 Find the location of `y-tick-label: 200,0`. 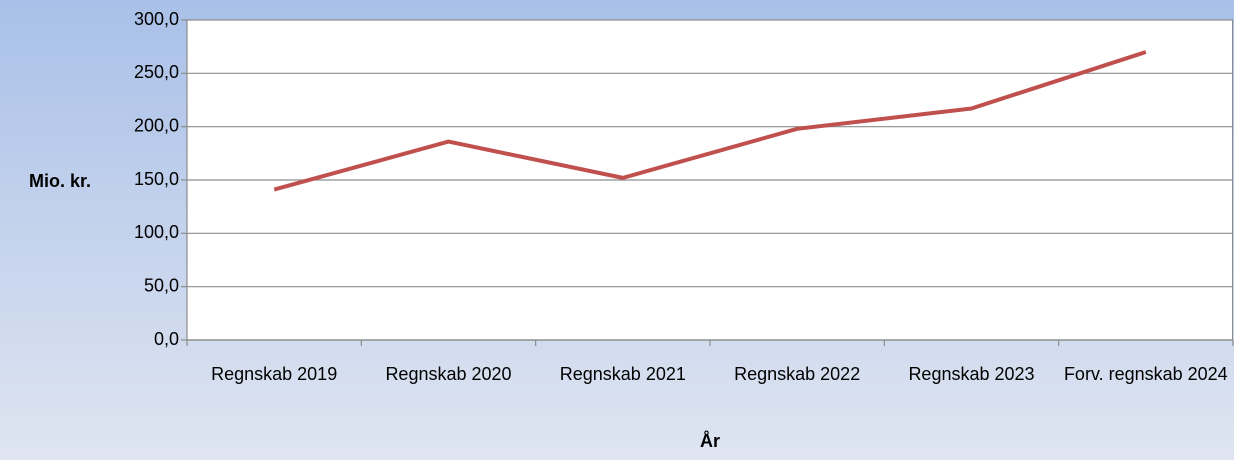

y-tick-label: 200,0 is located at coordinates (156, 125).